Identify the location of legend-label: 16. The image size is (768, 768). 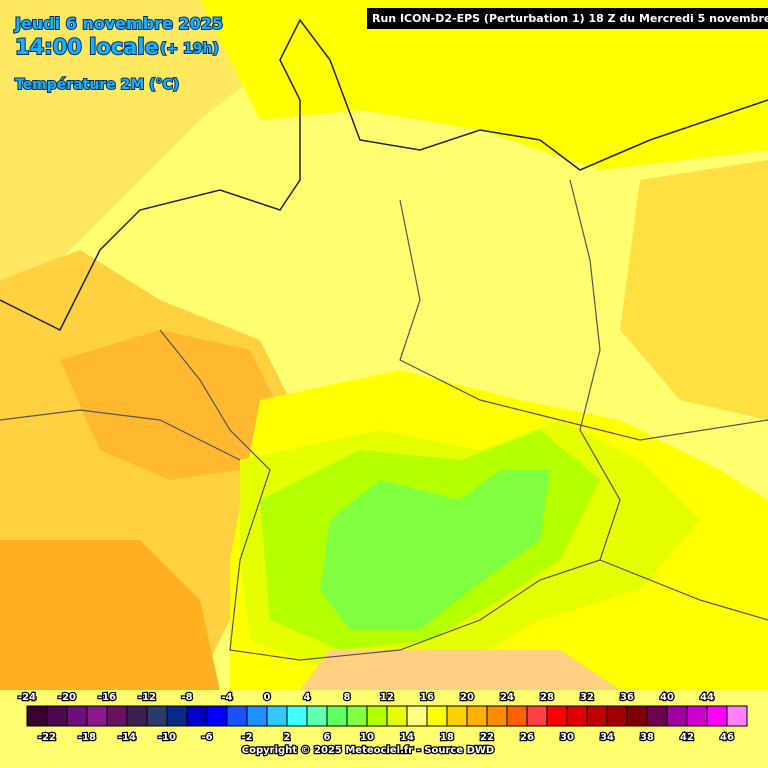
(427, 697).